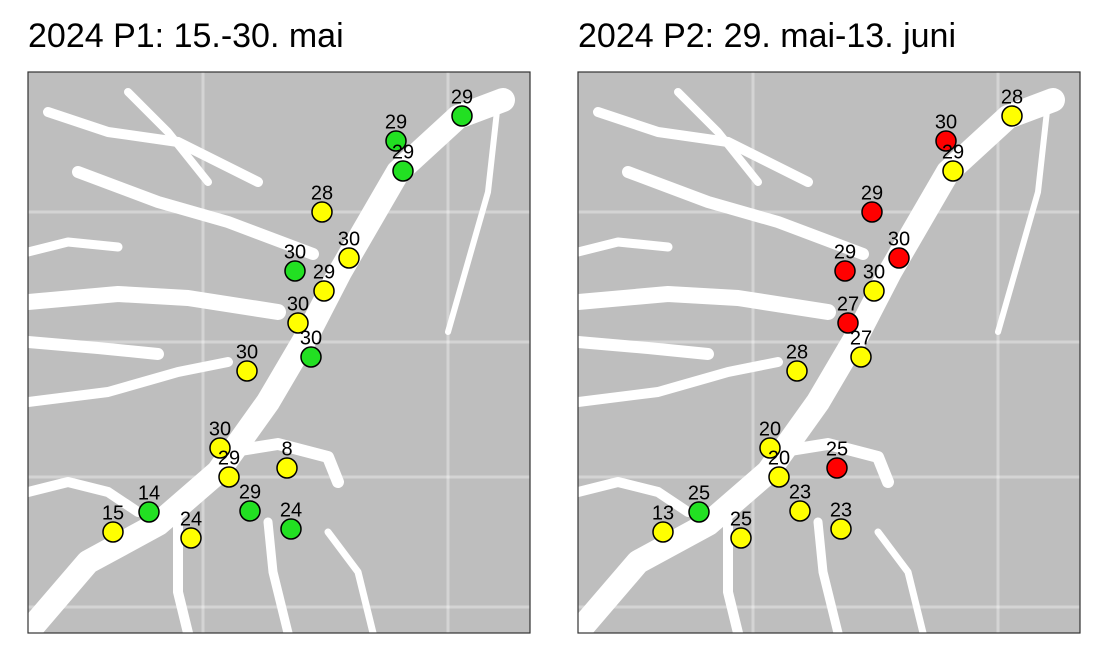 This screenshot has height=660, width=1100. Describe the element at coordinates (286, 449) in the screenshot. I see `station-label: 8` at that location.